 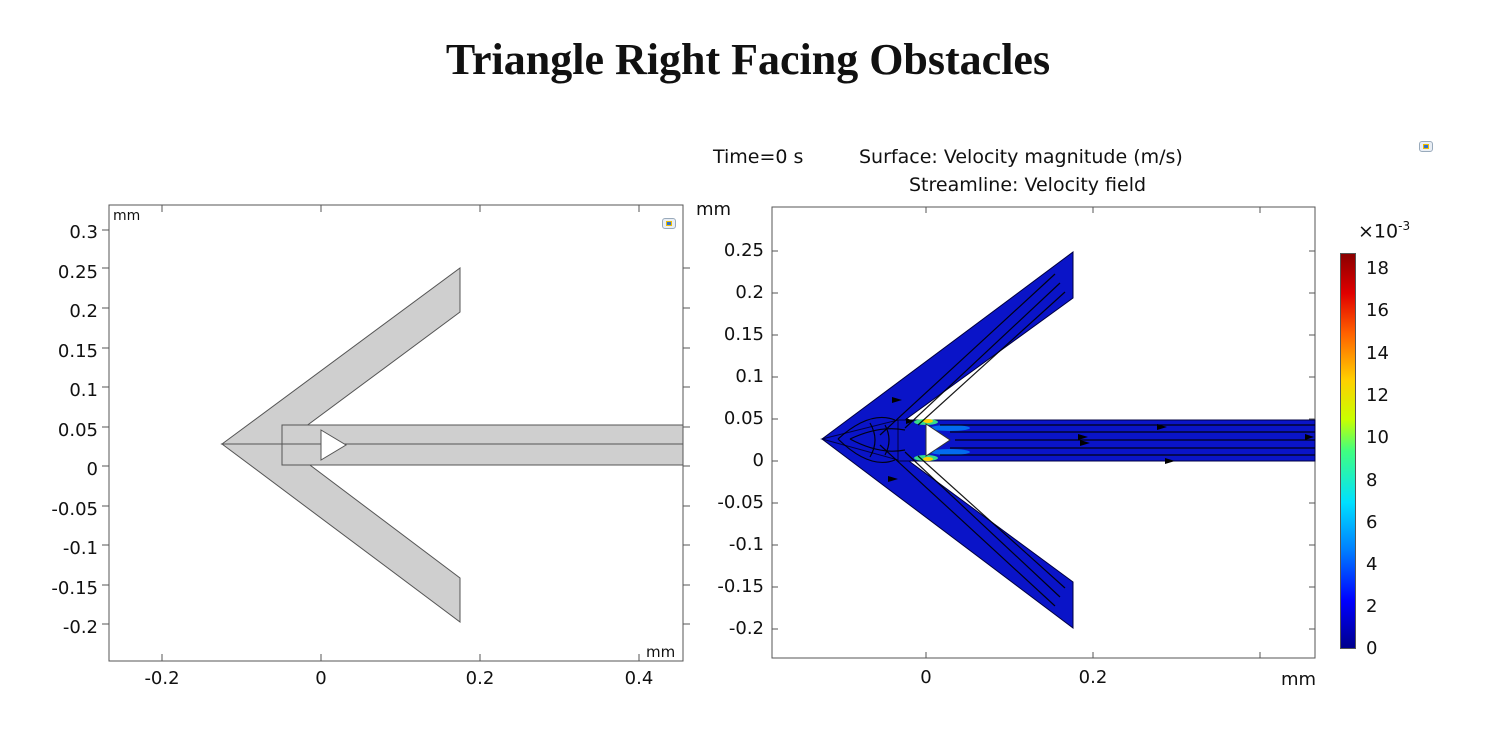 I want to click on right-x-tick-label: 0.2, so click(x=1093, y=677).